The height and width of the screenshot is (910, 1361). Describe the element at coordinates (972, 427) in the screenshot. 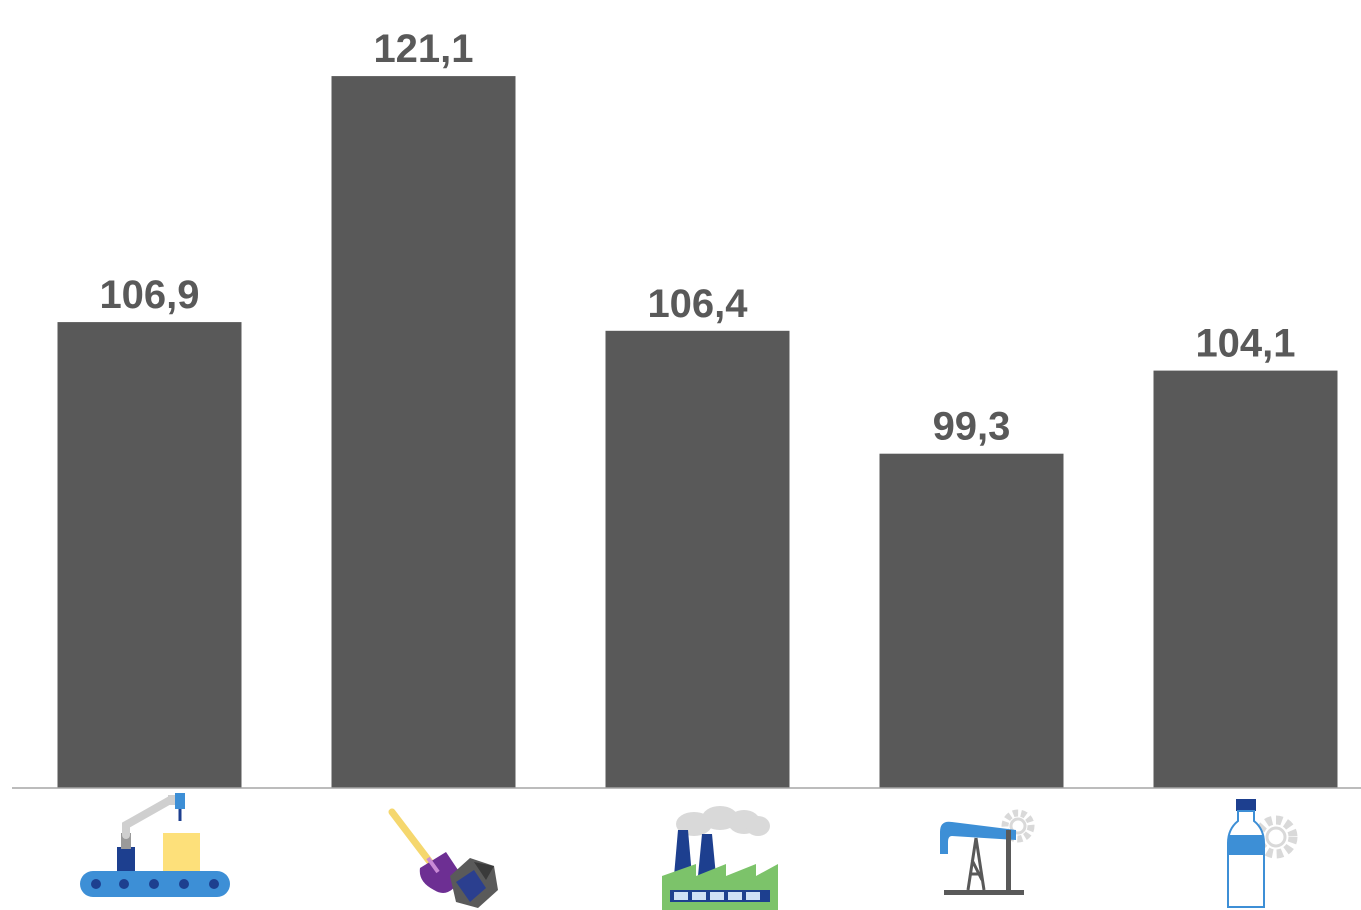

I see `value-label-4: 99,3` at that location.